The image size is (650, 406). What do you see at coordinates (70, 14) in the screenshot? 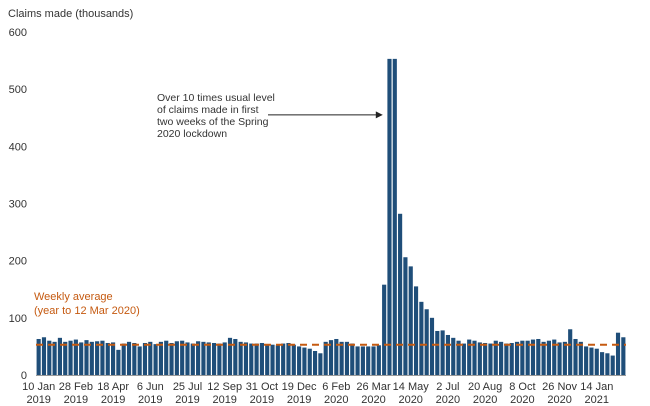
I see `y-axis-title: Claims made (thousands)` at bounding box center [70, 14].